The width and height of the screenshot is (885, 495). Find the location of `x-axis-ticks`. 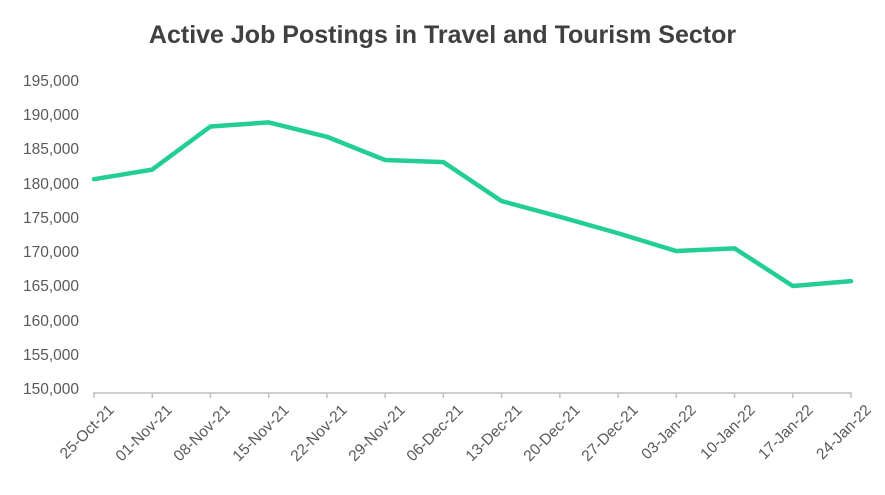

x-axis-ticks is located at coordinates (472, 395).